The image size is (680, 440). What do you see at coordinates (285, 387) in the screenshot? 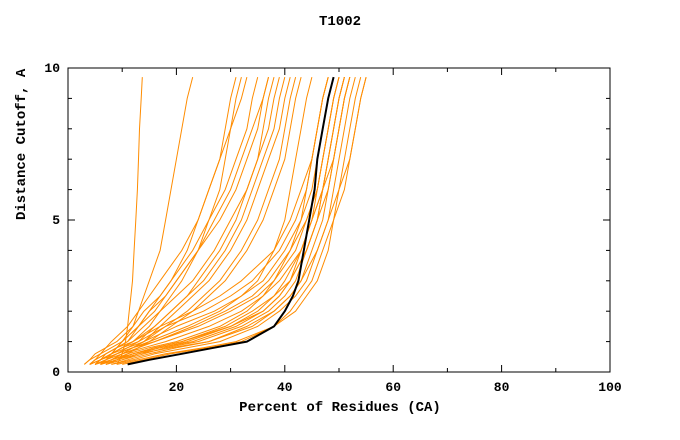
I see `x-tick-label: 40` at bounding box center [285, 387].